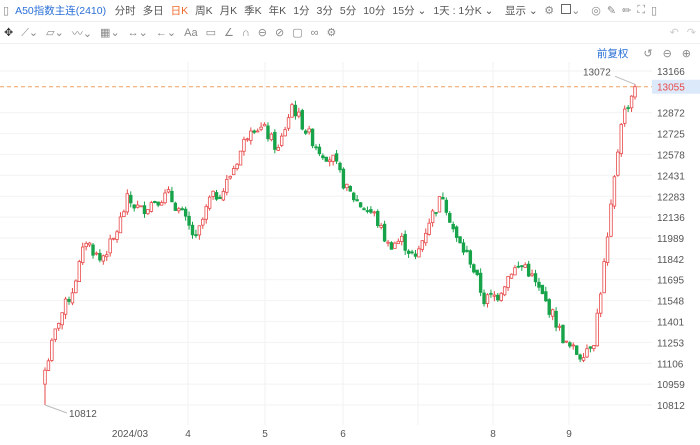  I want to click on period-tab: 季K, so click(253, 11).